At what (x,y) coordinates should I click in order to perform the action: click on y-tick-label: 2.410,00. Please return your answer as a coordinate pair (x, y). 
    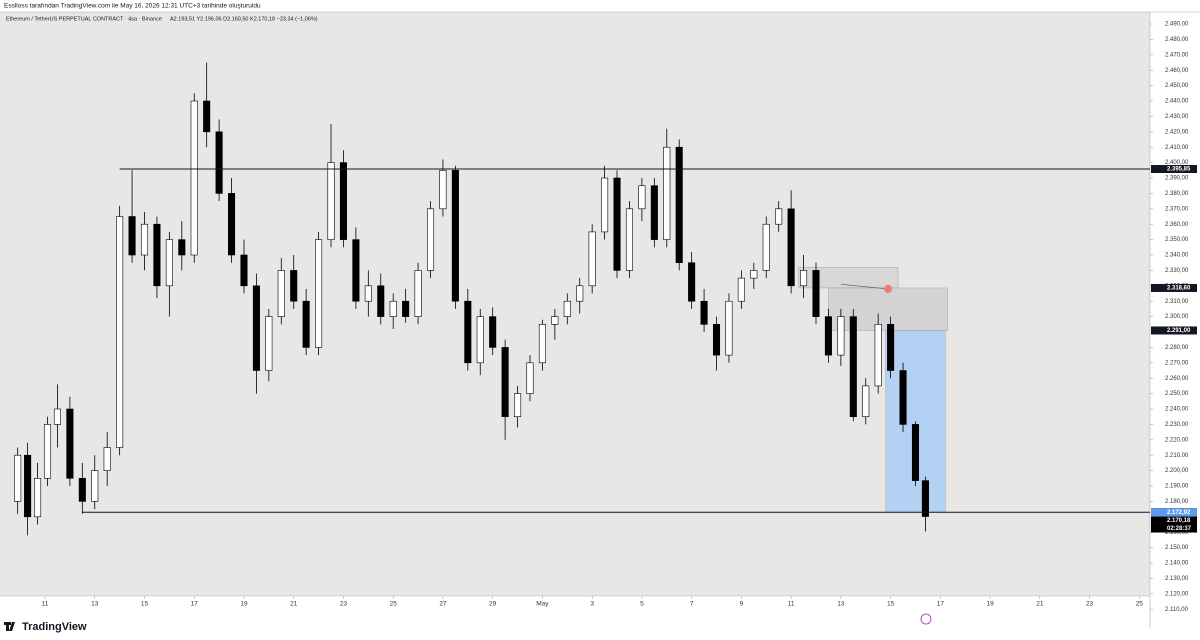
    Looking at the image, I should click on (1177, 148).